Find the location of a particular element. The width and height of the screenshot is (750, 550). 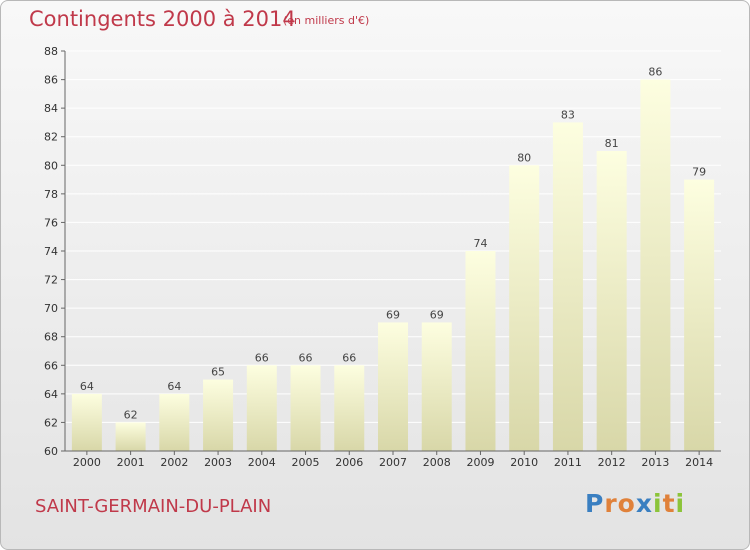

y-tick-label: 88 is located at coordinates (51, 51).